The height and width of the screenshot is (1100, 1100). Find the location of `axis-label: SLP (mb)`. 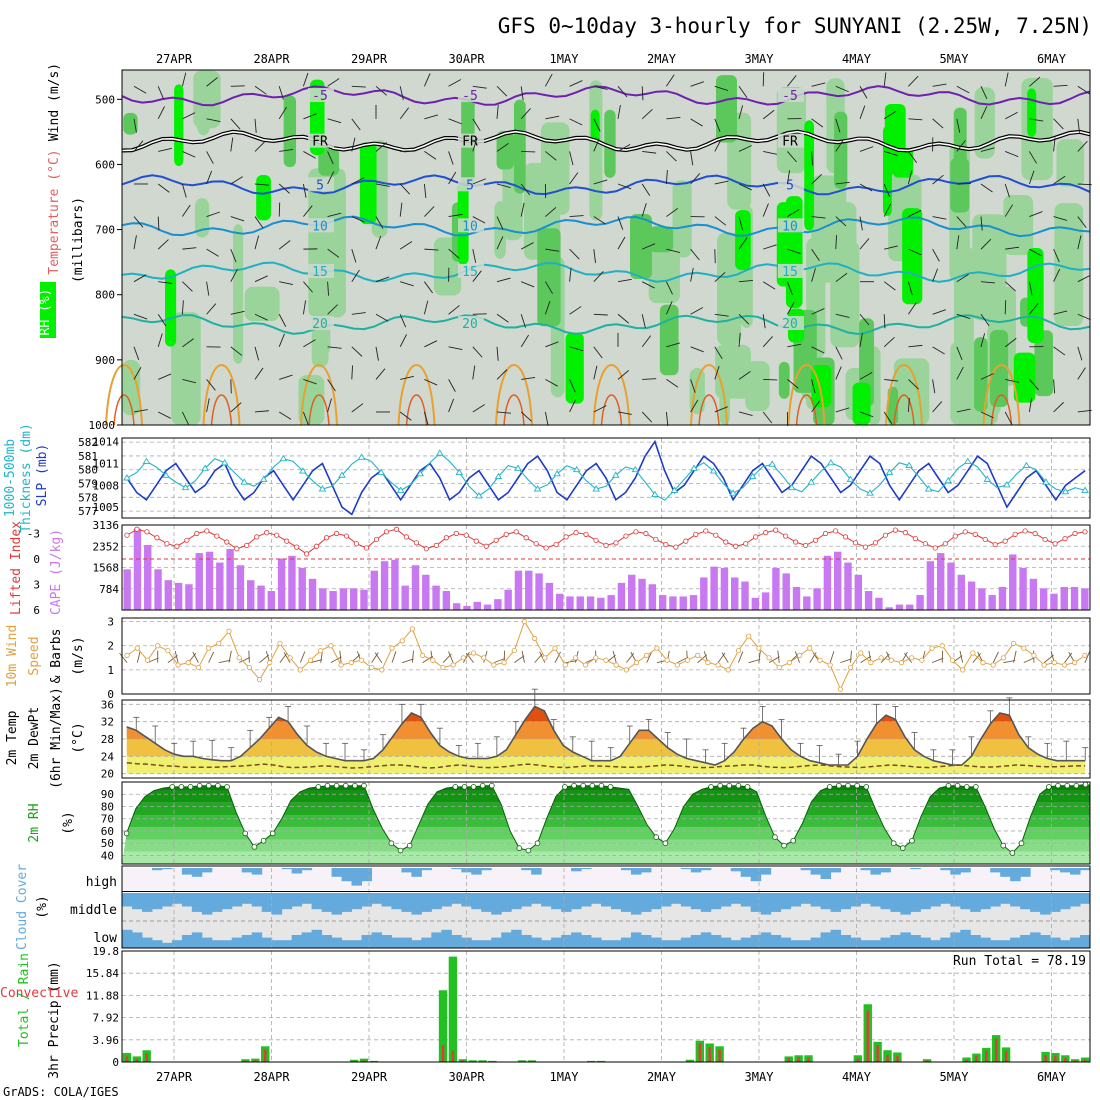

axis-label: SLP (mb) is located at coordinates (42, 475).